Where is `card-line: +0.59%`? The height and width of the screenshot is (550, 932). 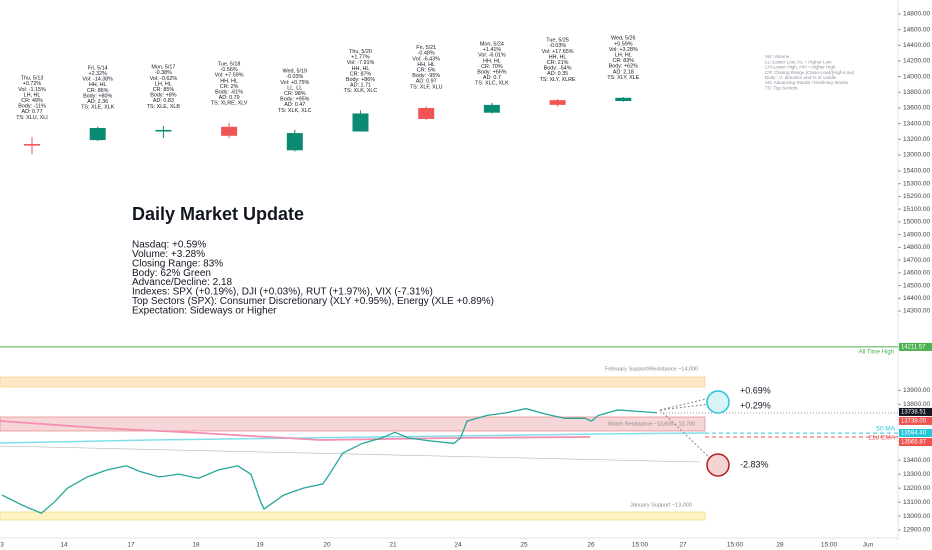 card-line: +0.59% is located at coordinates (623, 44).